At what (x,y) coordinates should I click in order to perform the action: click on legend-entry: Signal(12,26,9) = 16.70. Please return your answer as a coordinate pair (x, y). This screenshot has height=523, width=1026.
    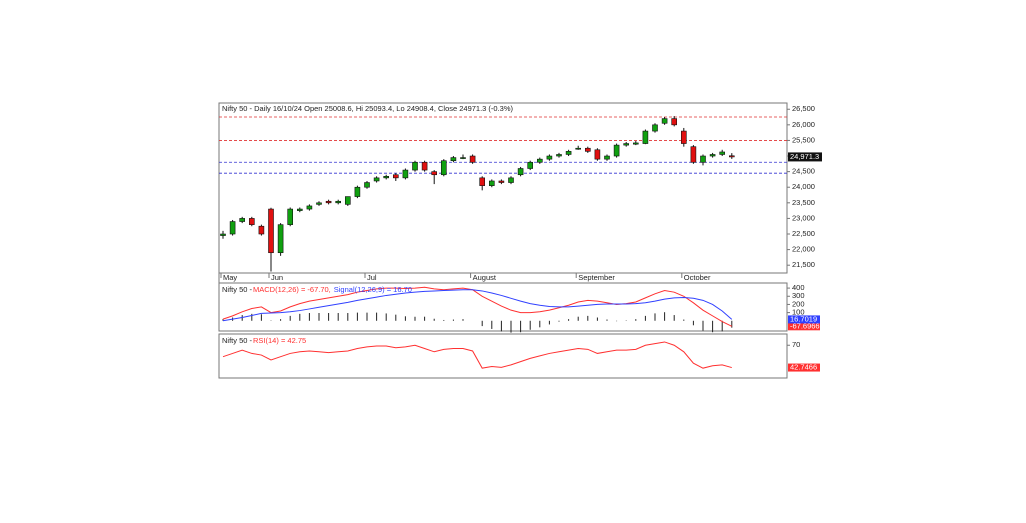
    Looking at the image, I should click on (373, 289).